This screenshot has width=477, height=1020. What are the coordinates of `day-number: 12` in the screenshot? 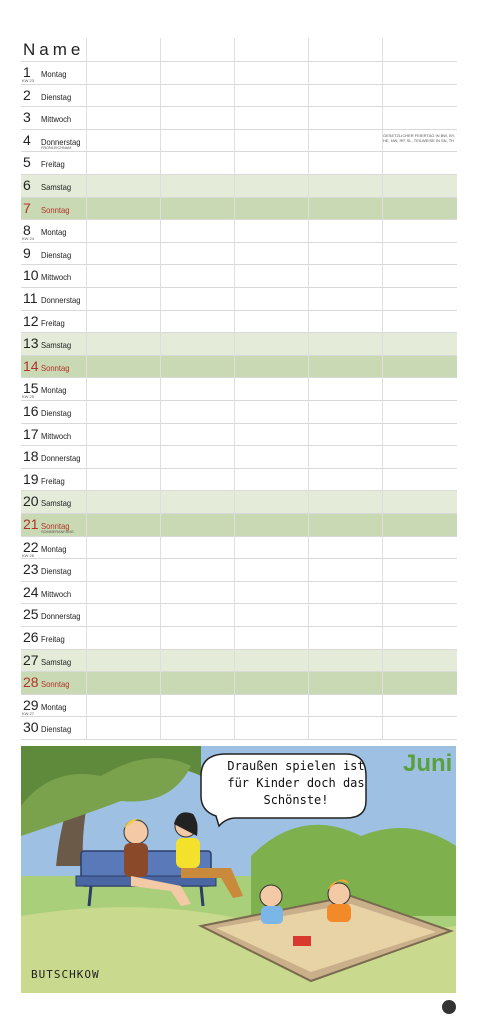 It's located at (31, 320).